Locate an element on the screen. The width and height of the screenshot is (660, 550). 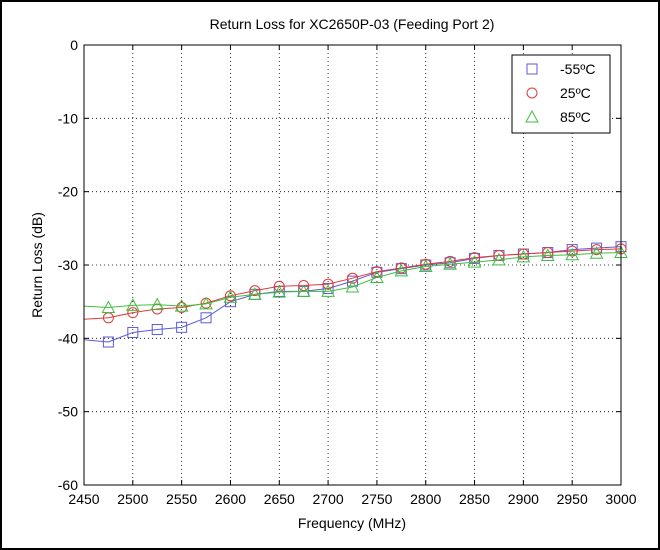
y-tick-label: -30 is located at coordinates (68, 265).